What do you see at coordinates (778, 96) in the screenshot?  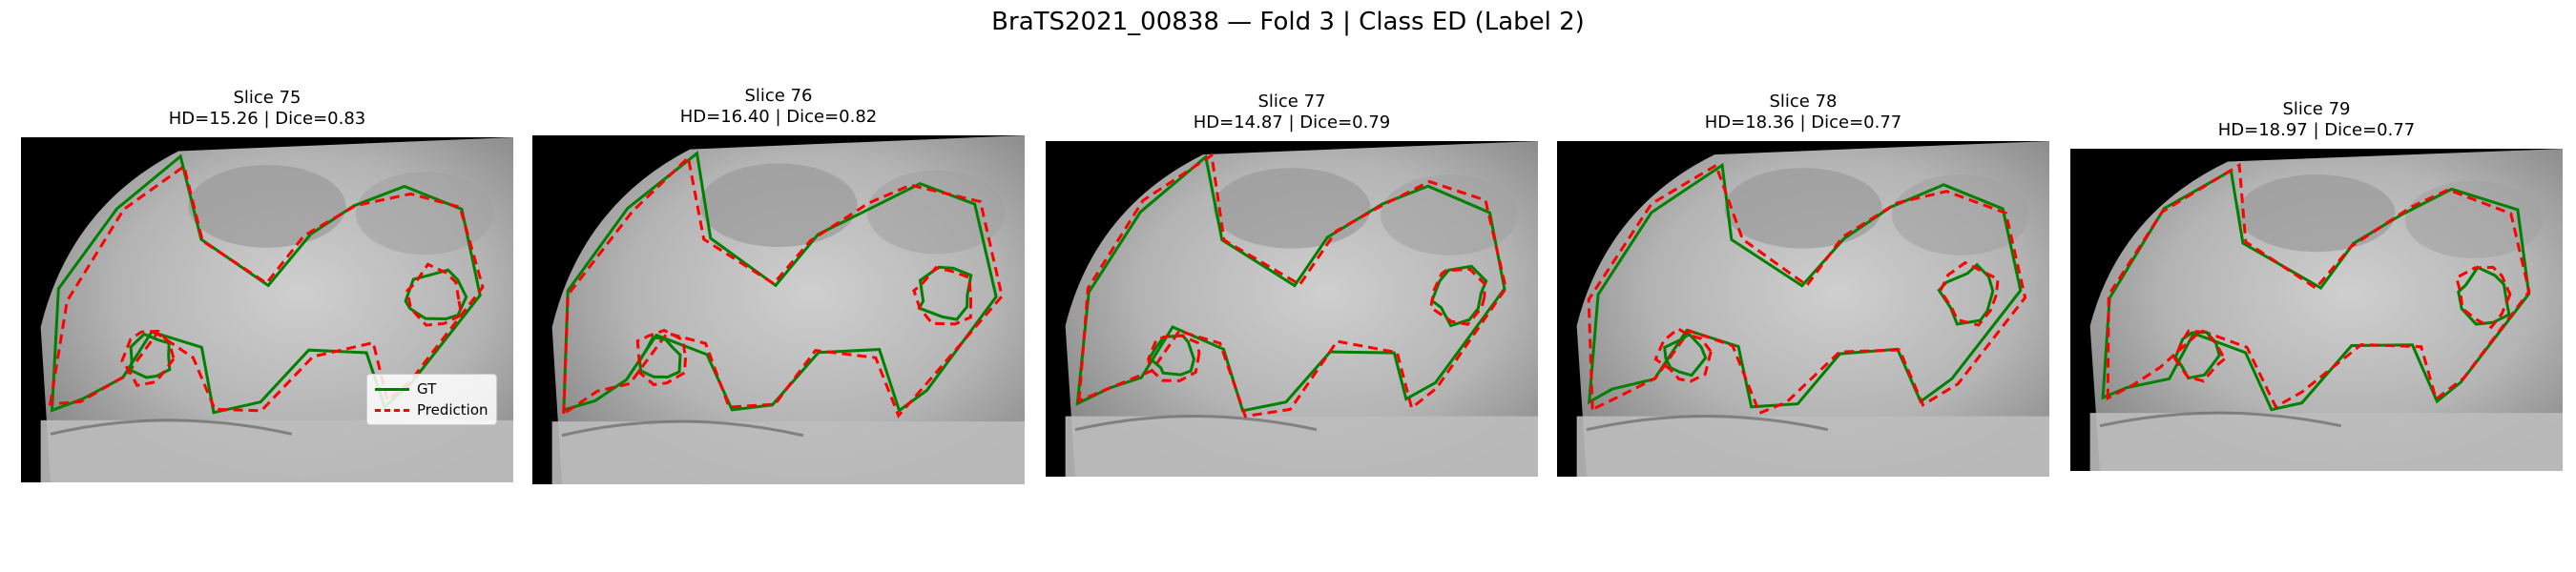 I see `slice-label: Slice 76` at bounding box center [778, 96].